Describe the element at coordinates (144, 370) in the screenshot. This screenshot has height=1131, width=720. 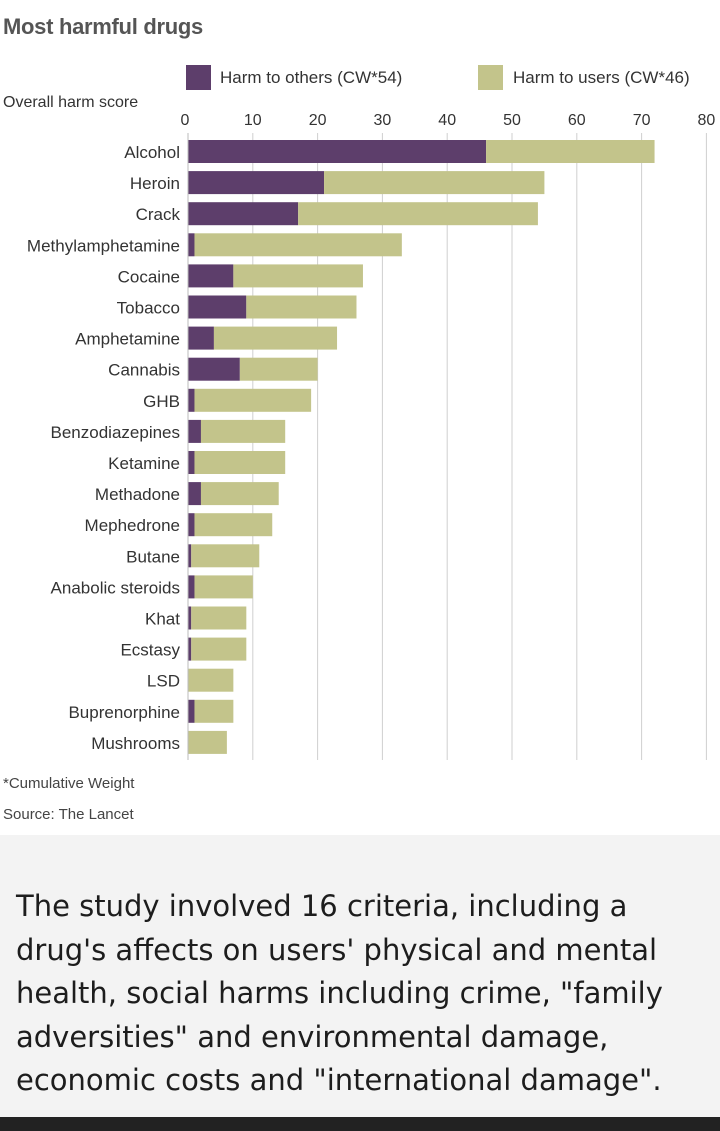
I see `category-label-cannabis: Cannabis` at that location.